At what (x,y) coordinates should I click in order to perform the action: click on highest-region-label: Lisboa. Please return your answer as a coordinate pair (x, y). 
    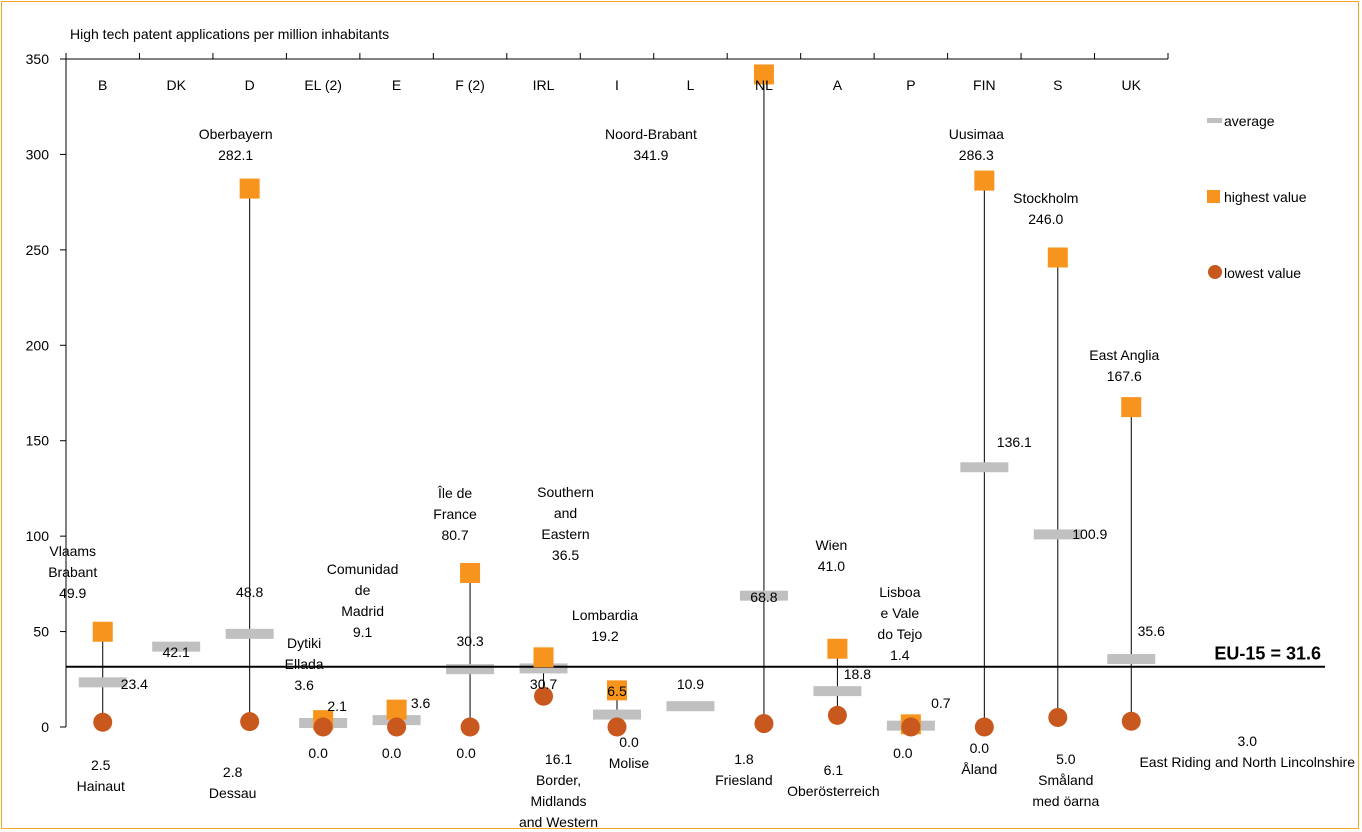
    Looking at the image, I should click on (899, 592).